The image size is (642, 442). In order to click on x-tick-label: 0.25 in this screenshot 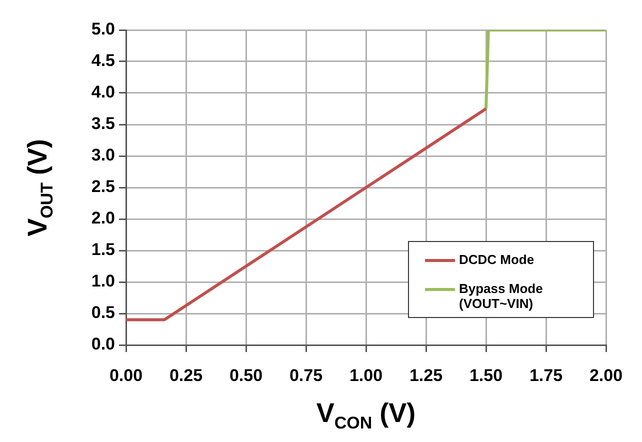, I will do `click(186, 375)`.